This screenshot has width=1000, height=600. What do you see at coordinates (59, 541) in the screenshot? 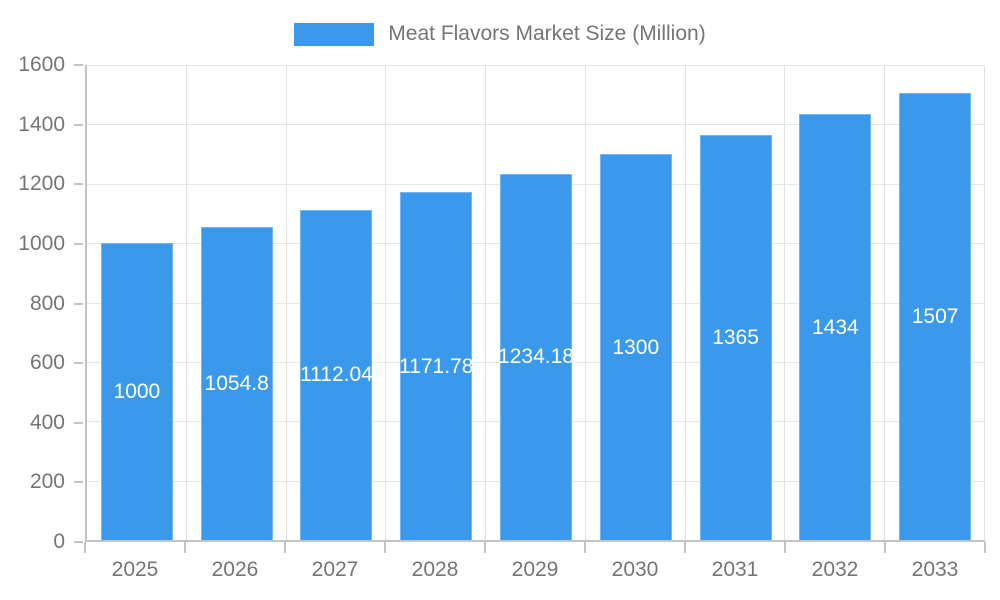
I see `y-axis-tick-label: 0` at bounding box center [59, 541].